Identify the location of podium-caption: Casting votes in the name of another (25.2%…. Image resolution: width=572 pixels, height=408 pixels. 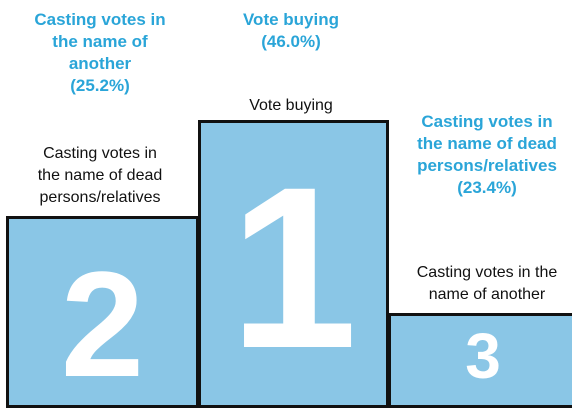
(100, 53).